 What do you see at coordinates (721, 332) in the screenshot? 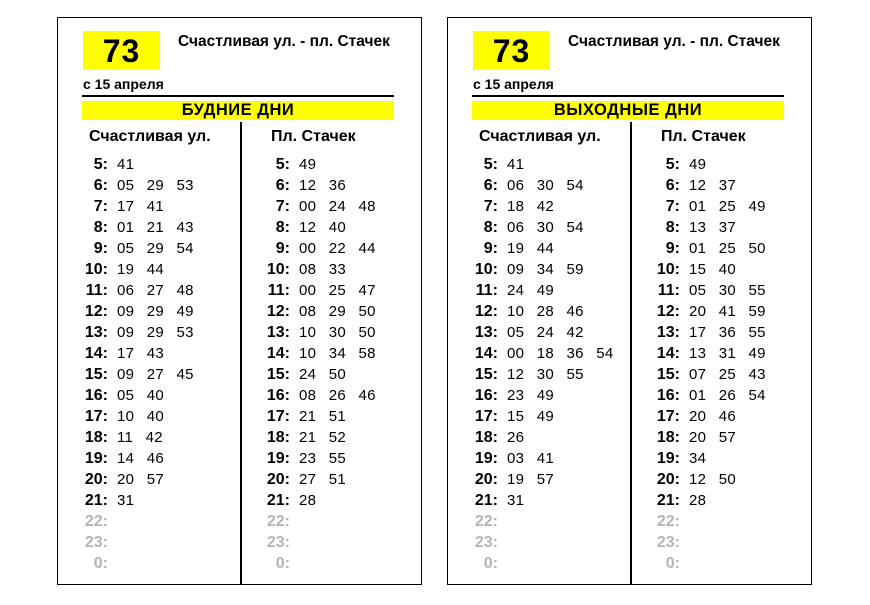
I see `timetable-row: 13: 17 36 55` at bounding box center [721, 332].